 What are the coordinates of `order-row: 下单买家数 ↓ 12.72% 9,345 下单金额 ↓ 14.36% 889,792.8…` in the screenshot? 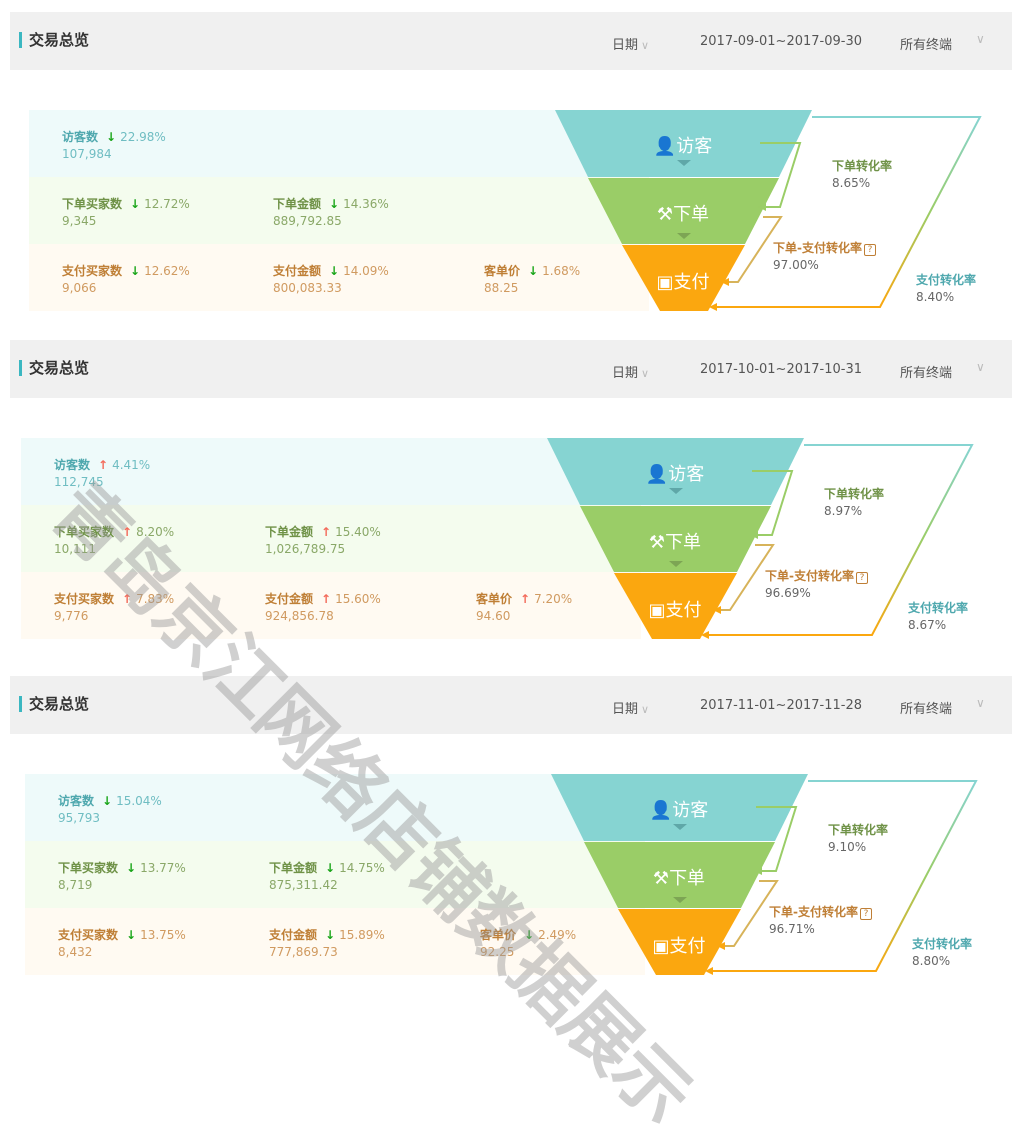 It's located at (339, 211).